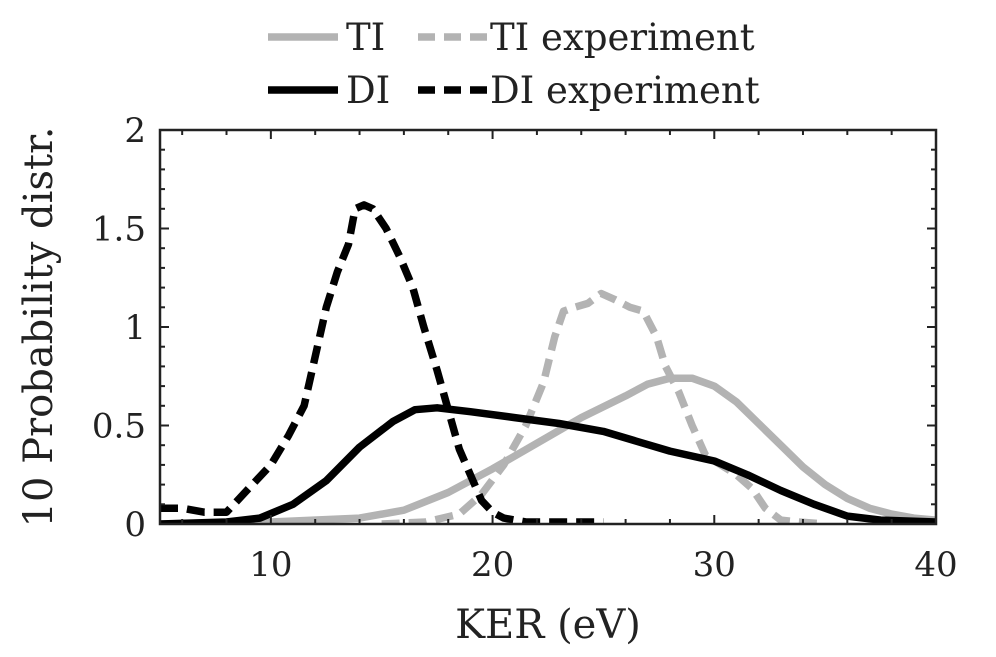 Image resolution: width=996 pixels, height=657 pixels. Describe the element at coordinates (492, 565) in the screenshot. I see `x-tick-label: 20` at that location.